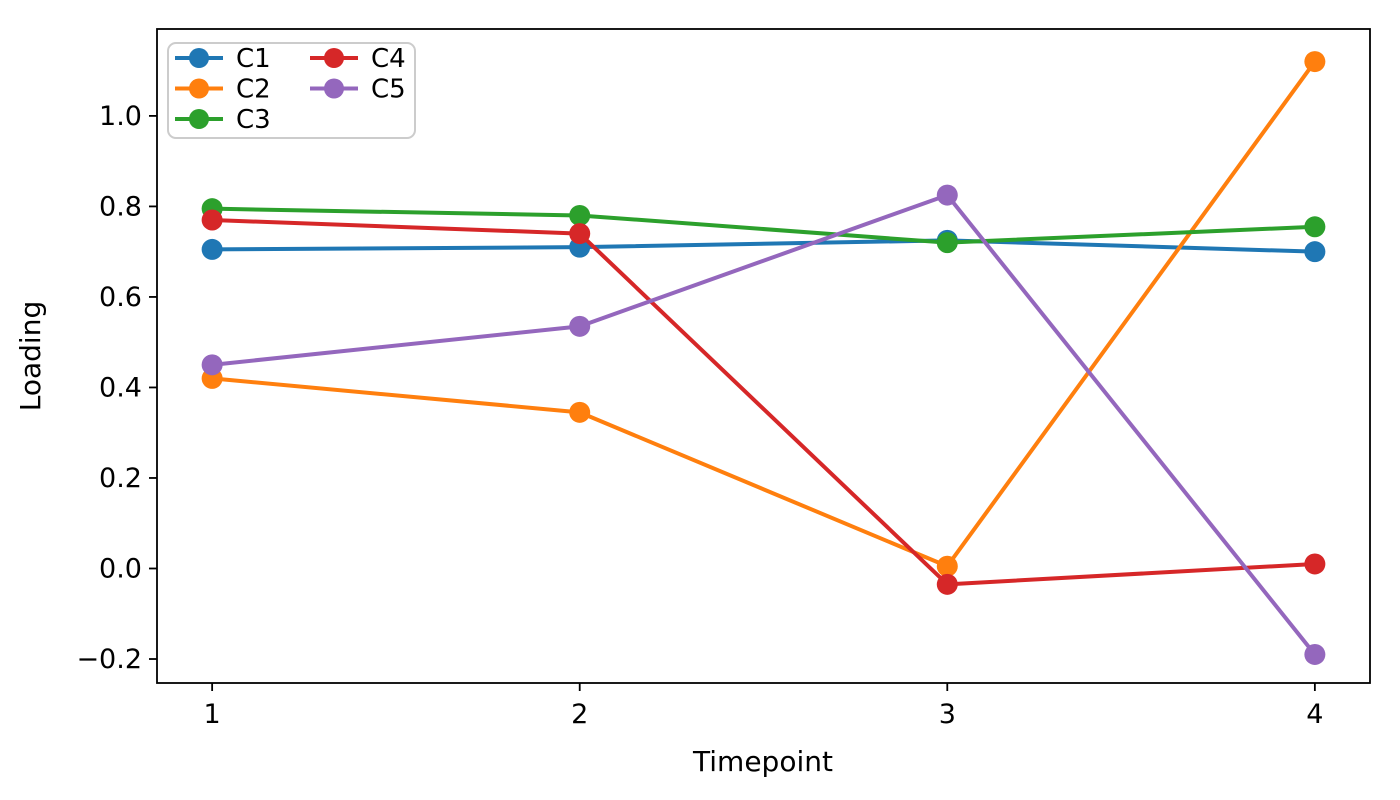 The image size is (1400, 800). Describe the element at coordinates (120, 297) in the screenshot. I see `y-tick-label: 0.6` at that location.